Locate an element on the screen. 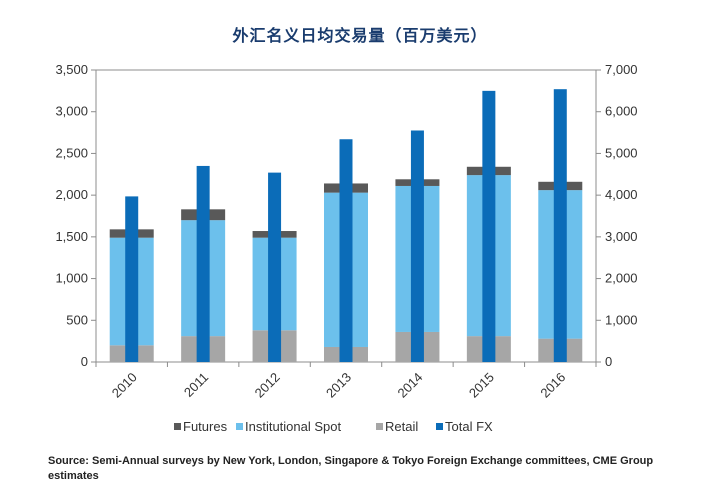 Image resolution: width=720 pixels, height=500 pixels. right-tick-label: 1,000 is located at coordinates (621, 319).